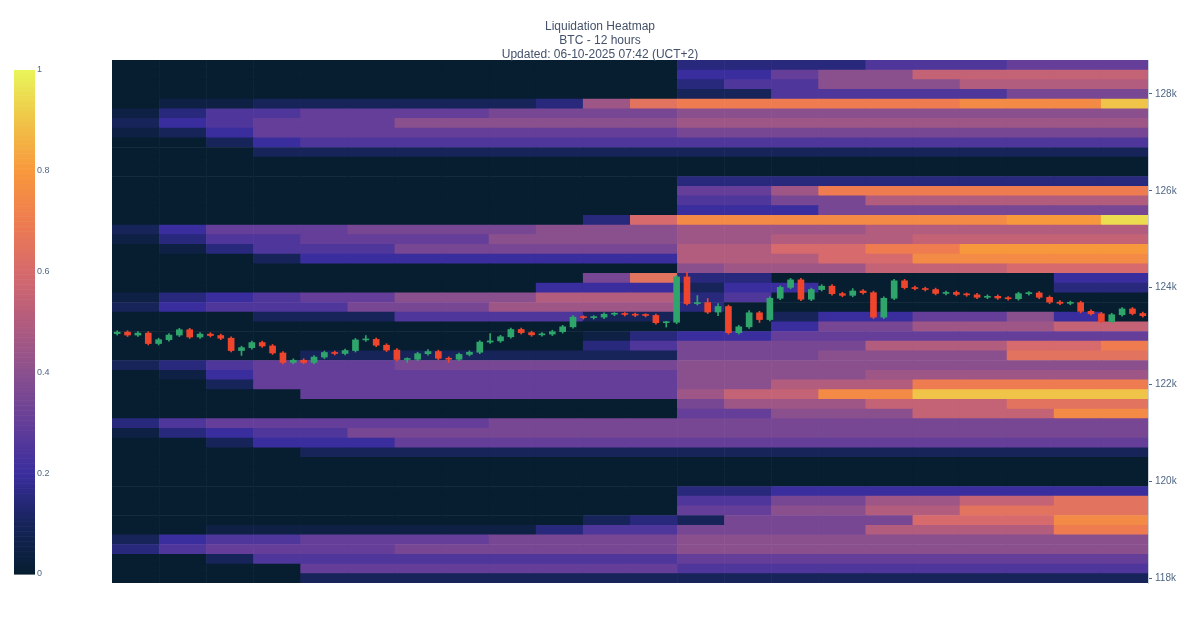 Image resolution: width=1200 pixels, height=631 pixels. Describe the element at coordinates (600, 54) in the screenshot. I see `annotation: Updated: 06-10-2025 07:42 (UCT+2)` at that location.